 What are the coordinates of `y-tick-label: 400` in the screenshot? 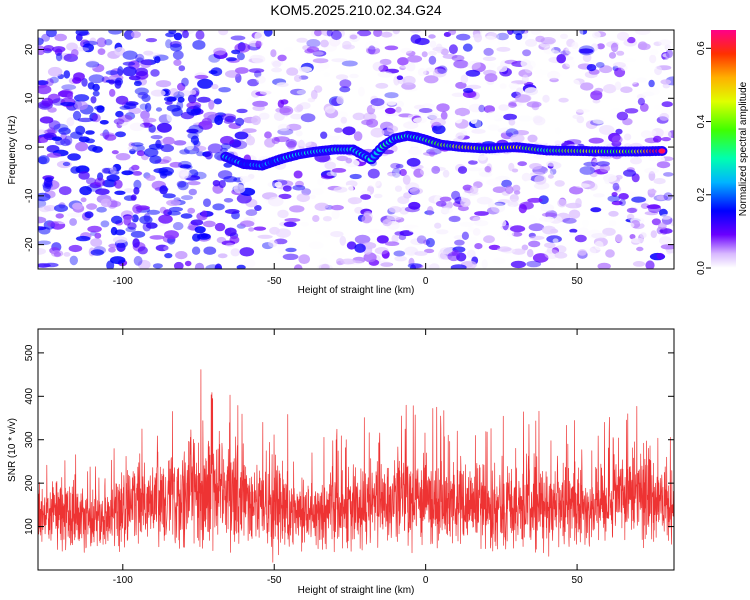 It's located at (29, 396).